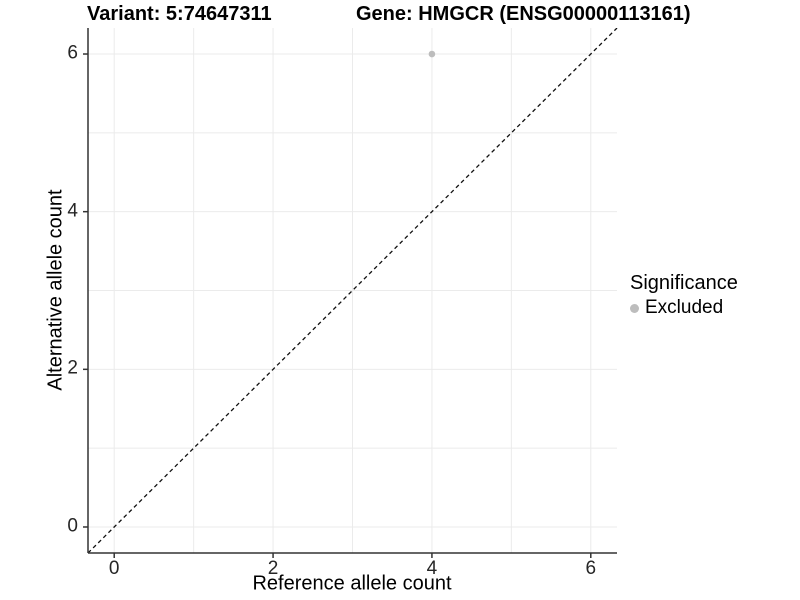  What do you see at coordinates (55, 290) in the screenshot?
I see `y-axis-title: Alternative allele count` at bounding box center [55, 290].